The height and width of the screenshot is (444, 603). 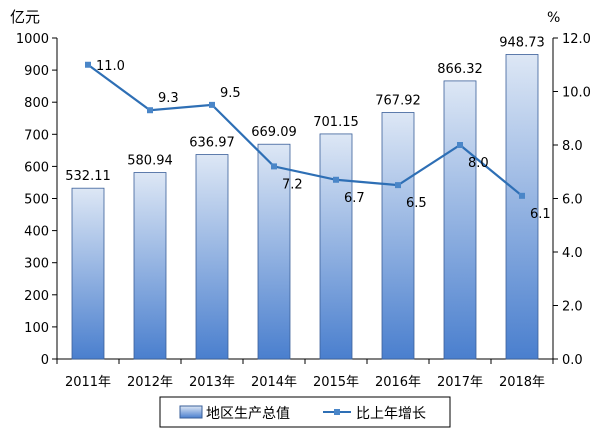 I want to click on left-axis-tick-label: 300, so click(x=36, y=264).